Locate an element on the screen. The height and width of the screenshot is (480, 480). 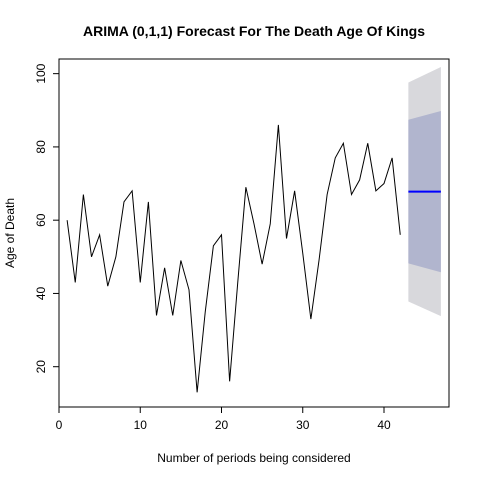
x-tick-label: 40 is located at coordinates (384, 425).